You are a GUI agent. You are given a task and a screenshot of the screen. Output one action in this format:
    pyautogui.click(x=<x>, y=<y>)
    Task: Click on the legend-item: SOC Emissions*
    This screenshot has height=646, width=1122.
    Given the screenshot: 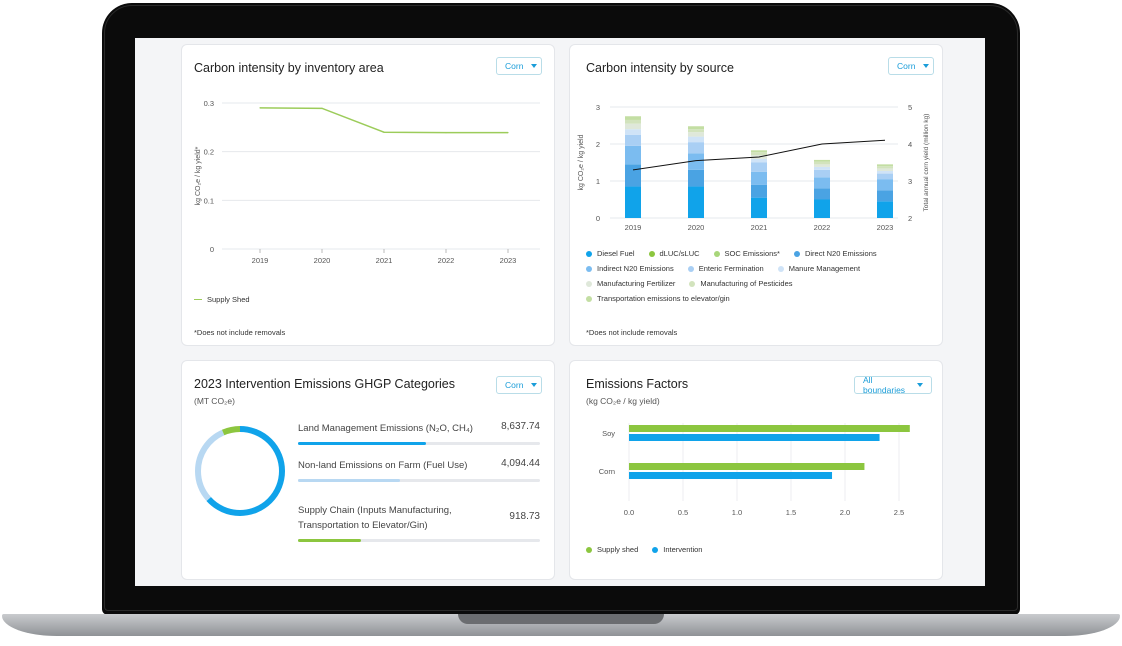 What is the action you would take?
    pyautogui.click(x=746, y=253)
    